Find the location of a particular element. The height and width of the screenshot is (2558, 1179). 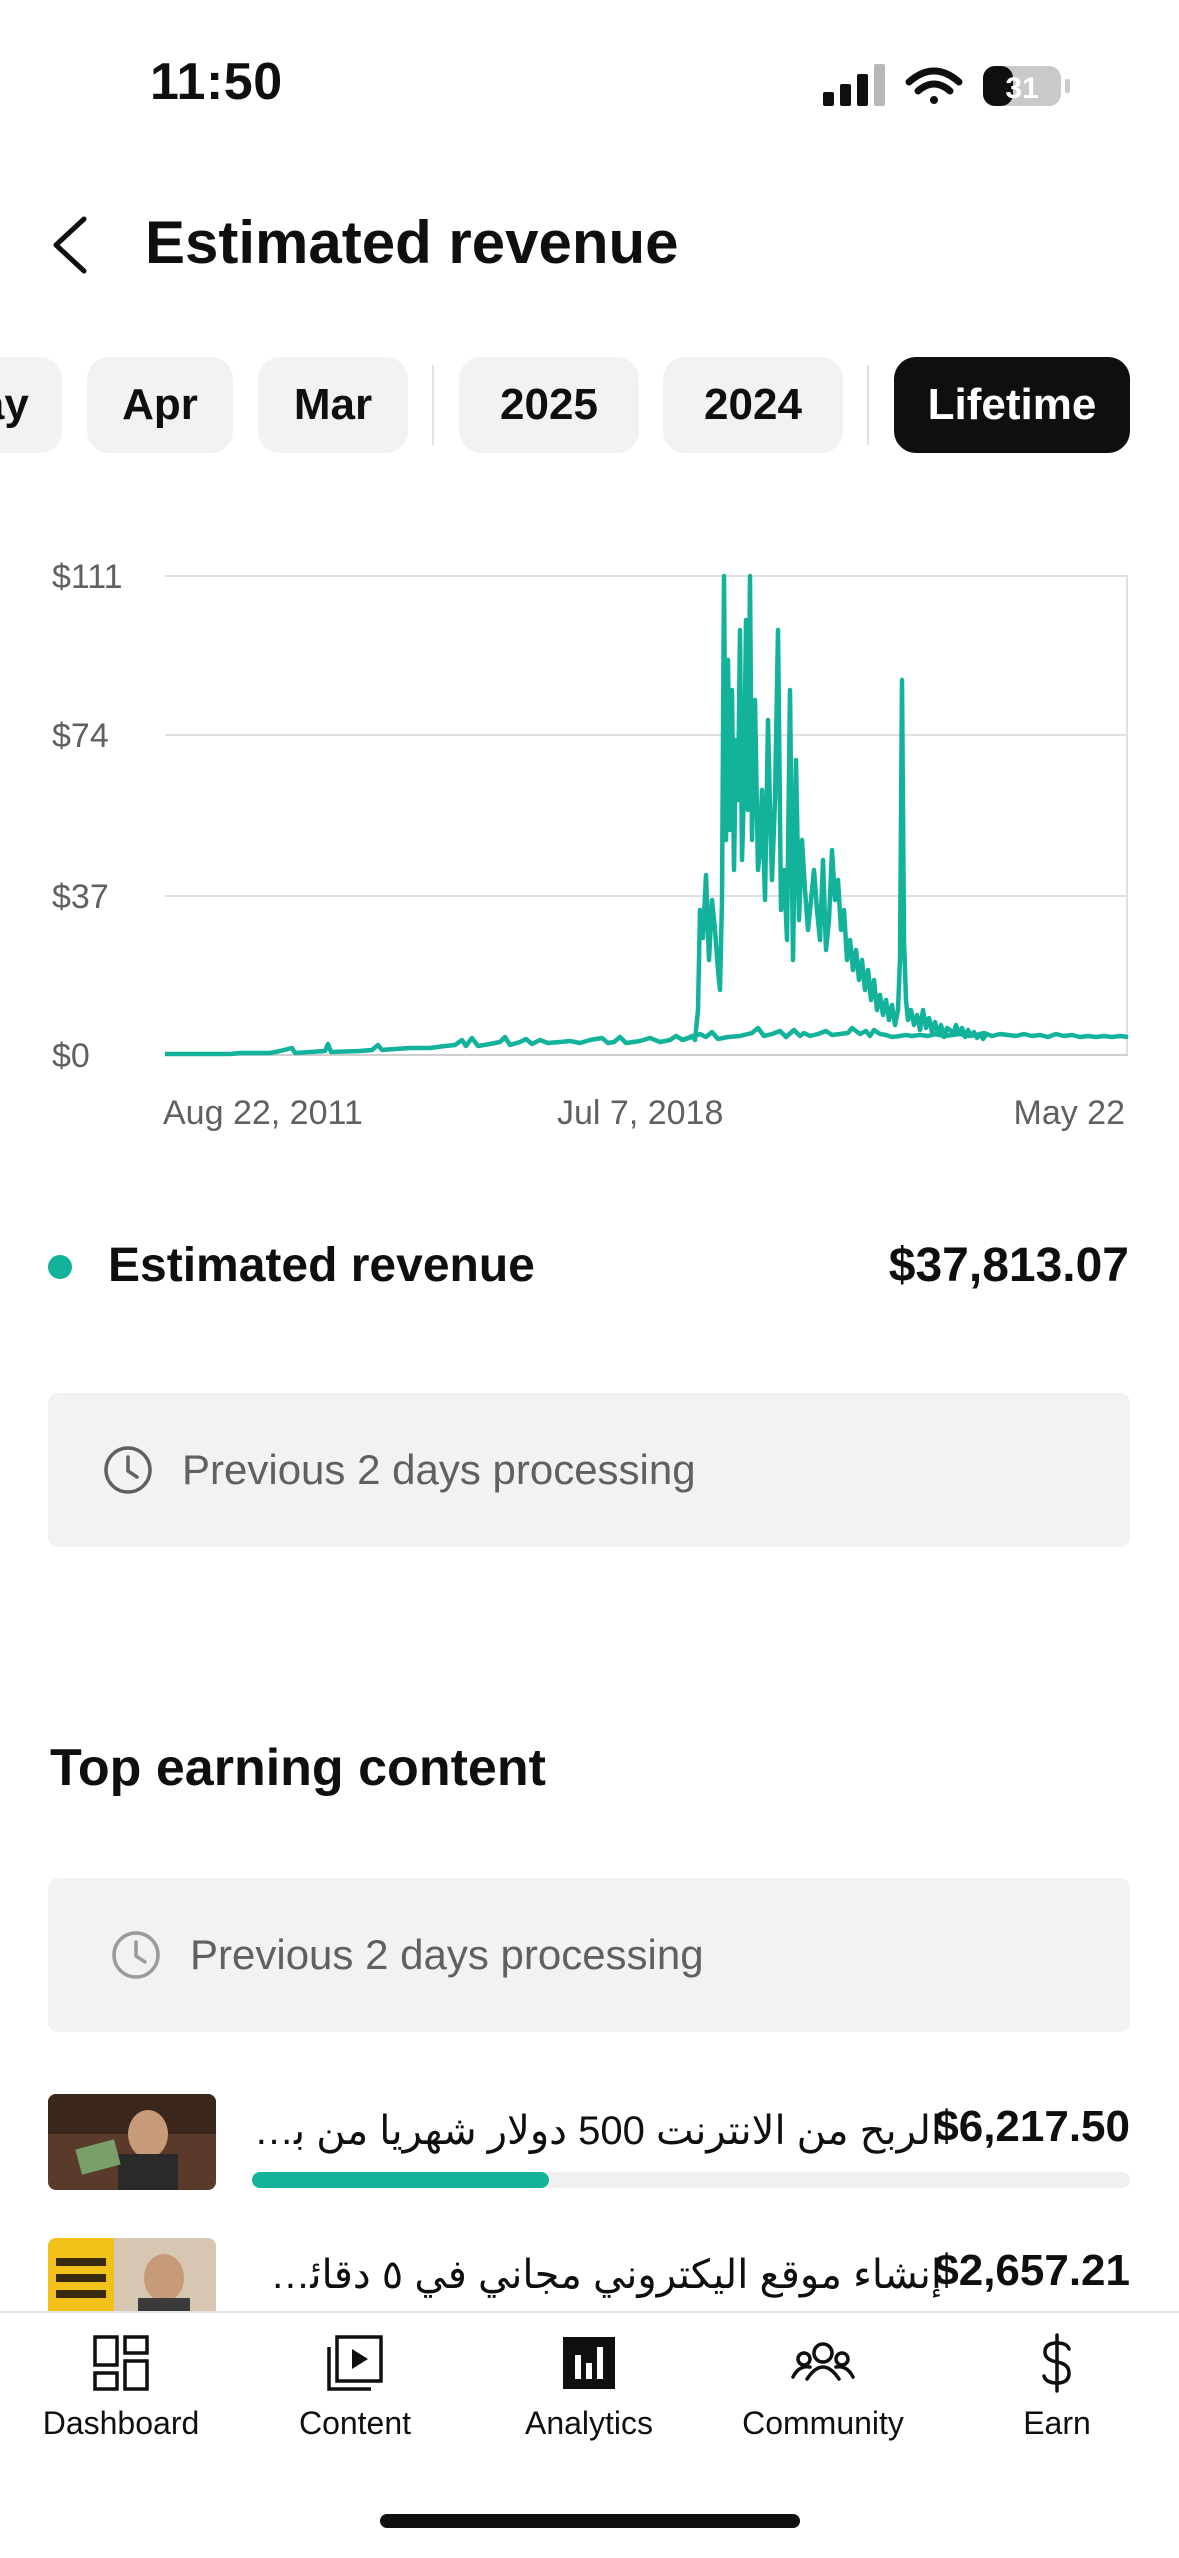

dashboard-icon is located at coordinates (121, 2363).